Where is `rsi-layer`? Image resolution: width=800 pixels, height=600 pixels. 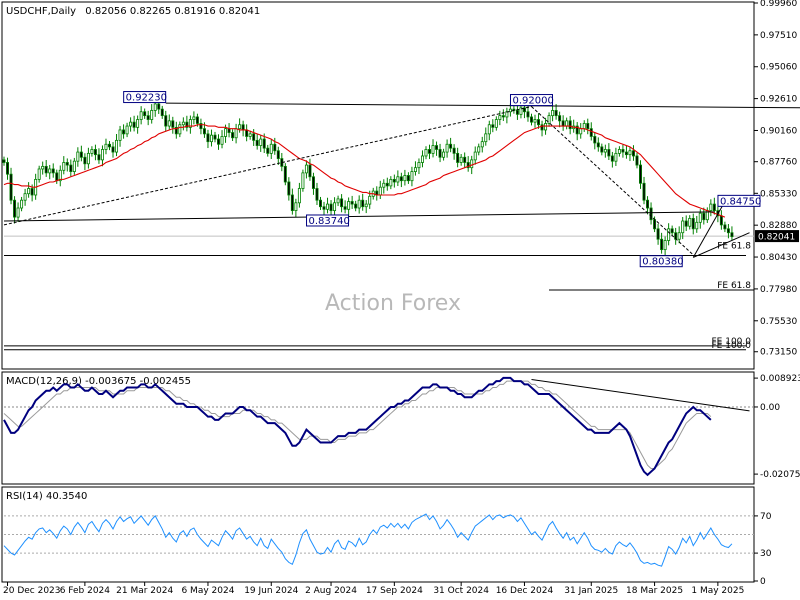
rsi-layer is located at coordinates (368, 540).